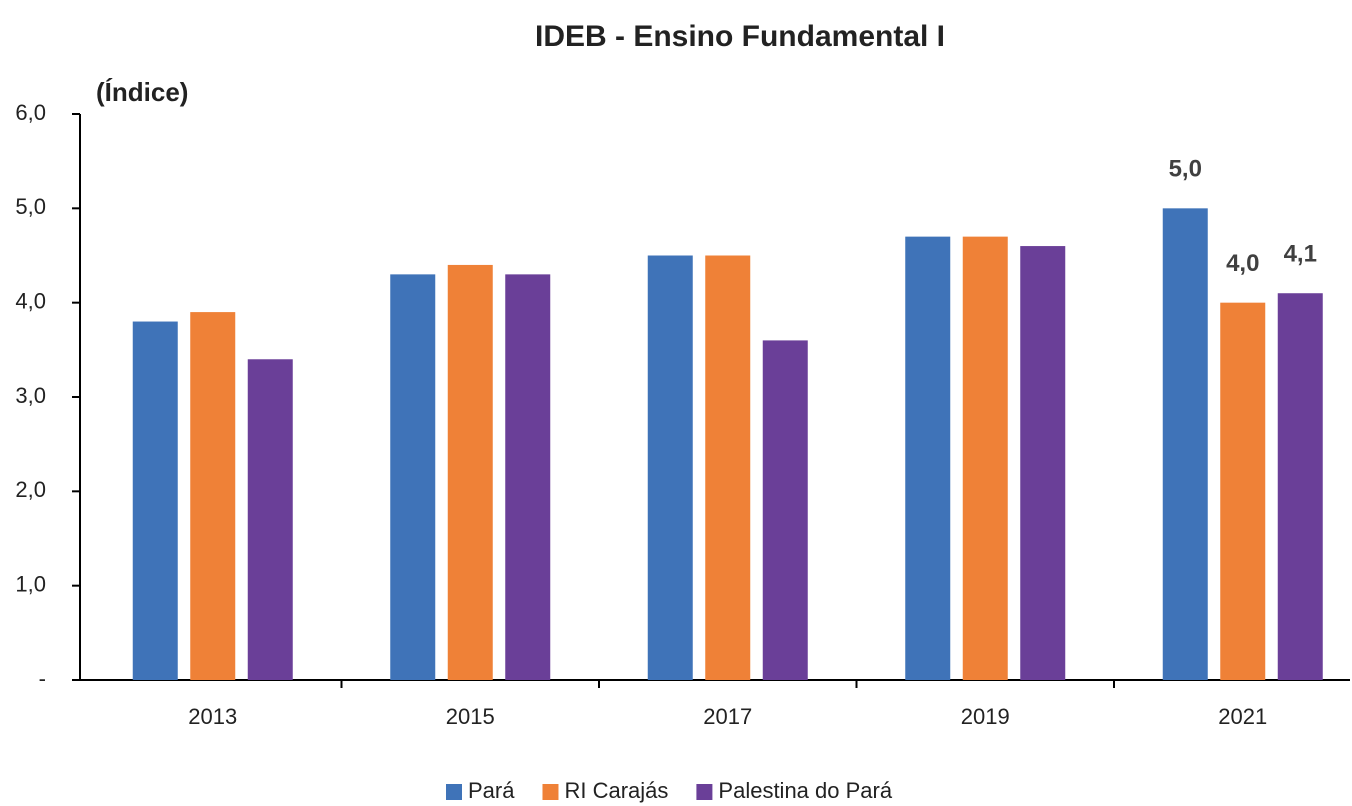 This screenshot has width=1352, height=806. What do you see at coordinates (142, 92) in the screenshot?
I see `y-axis-label: (Índice)` at bounding box center [142, 92].